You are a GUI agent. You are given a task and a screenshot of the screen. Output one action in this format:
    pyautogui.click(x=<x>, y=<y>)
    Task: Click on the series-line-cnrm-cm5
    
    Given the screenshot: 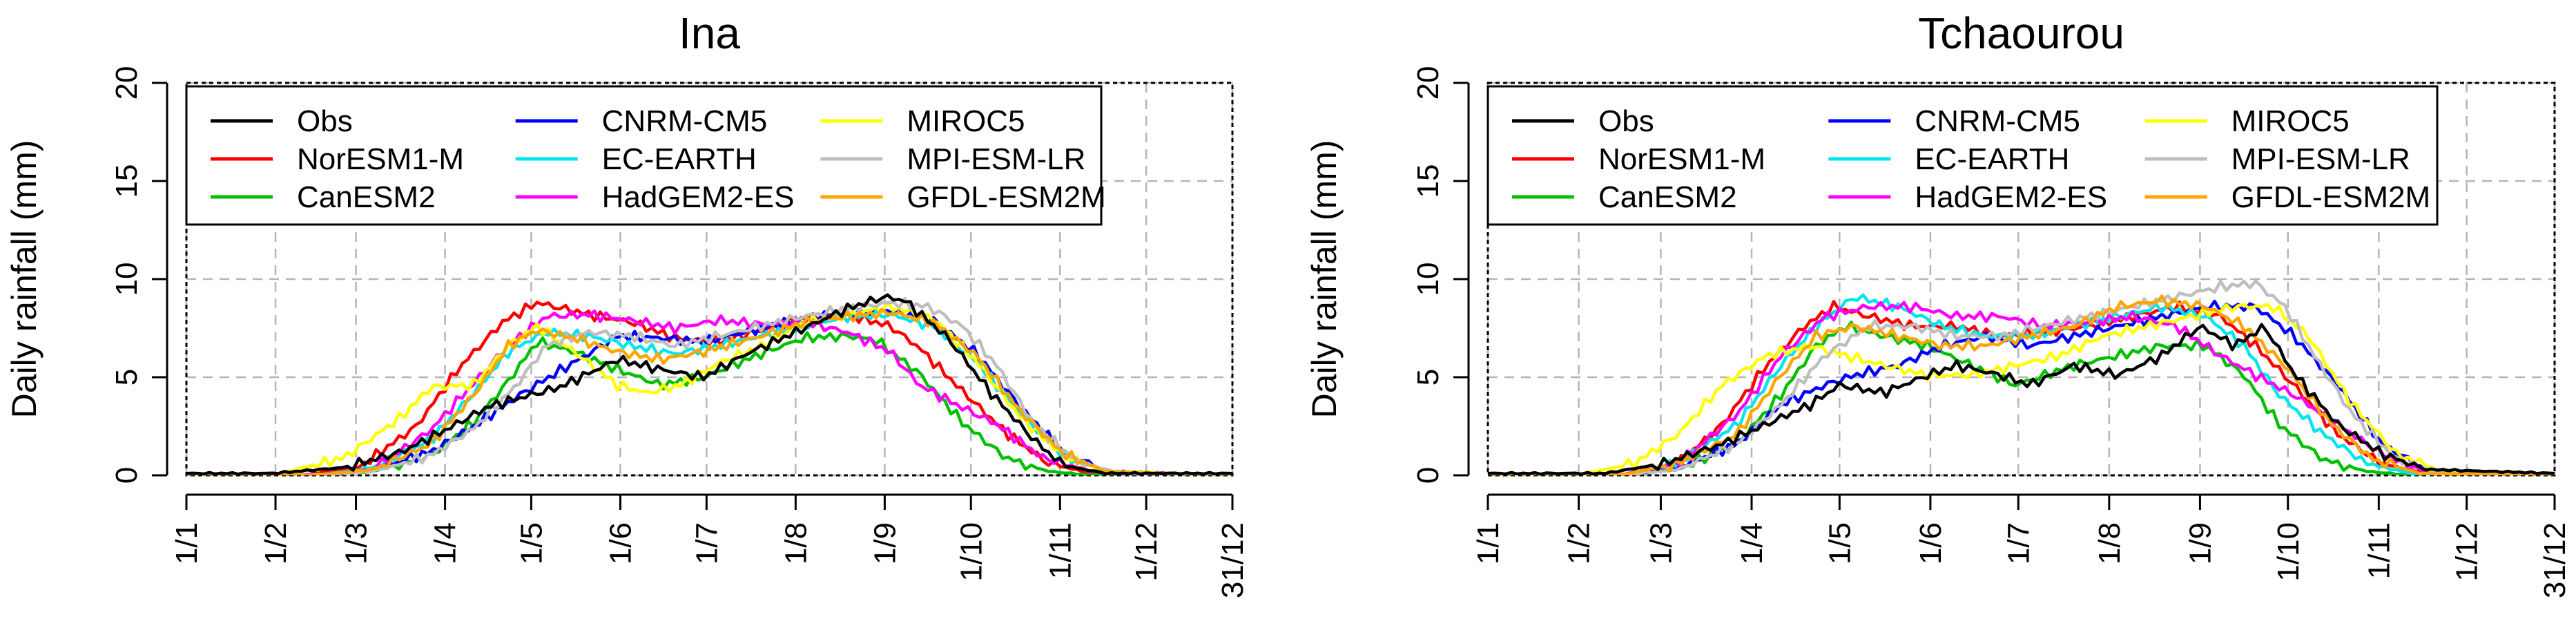 What is the action you would take?
    pyautogui.click(x=709, y=390)
    